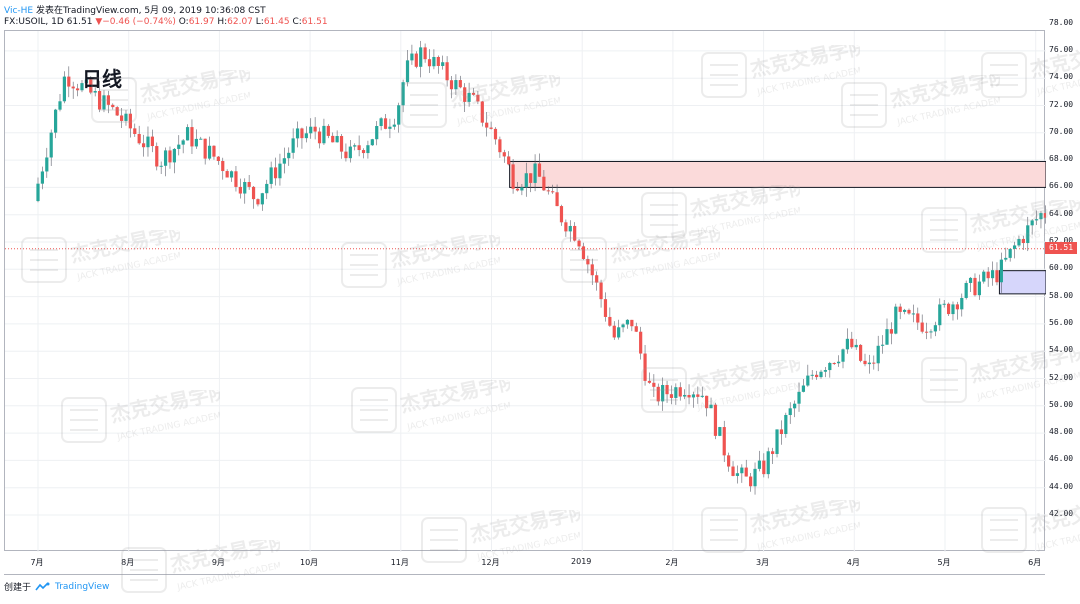 The image size is (1080, 604). Describe the element at coordinates (18, 11) in the screenshot. I see `author-link: Vic-HE` at that location.